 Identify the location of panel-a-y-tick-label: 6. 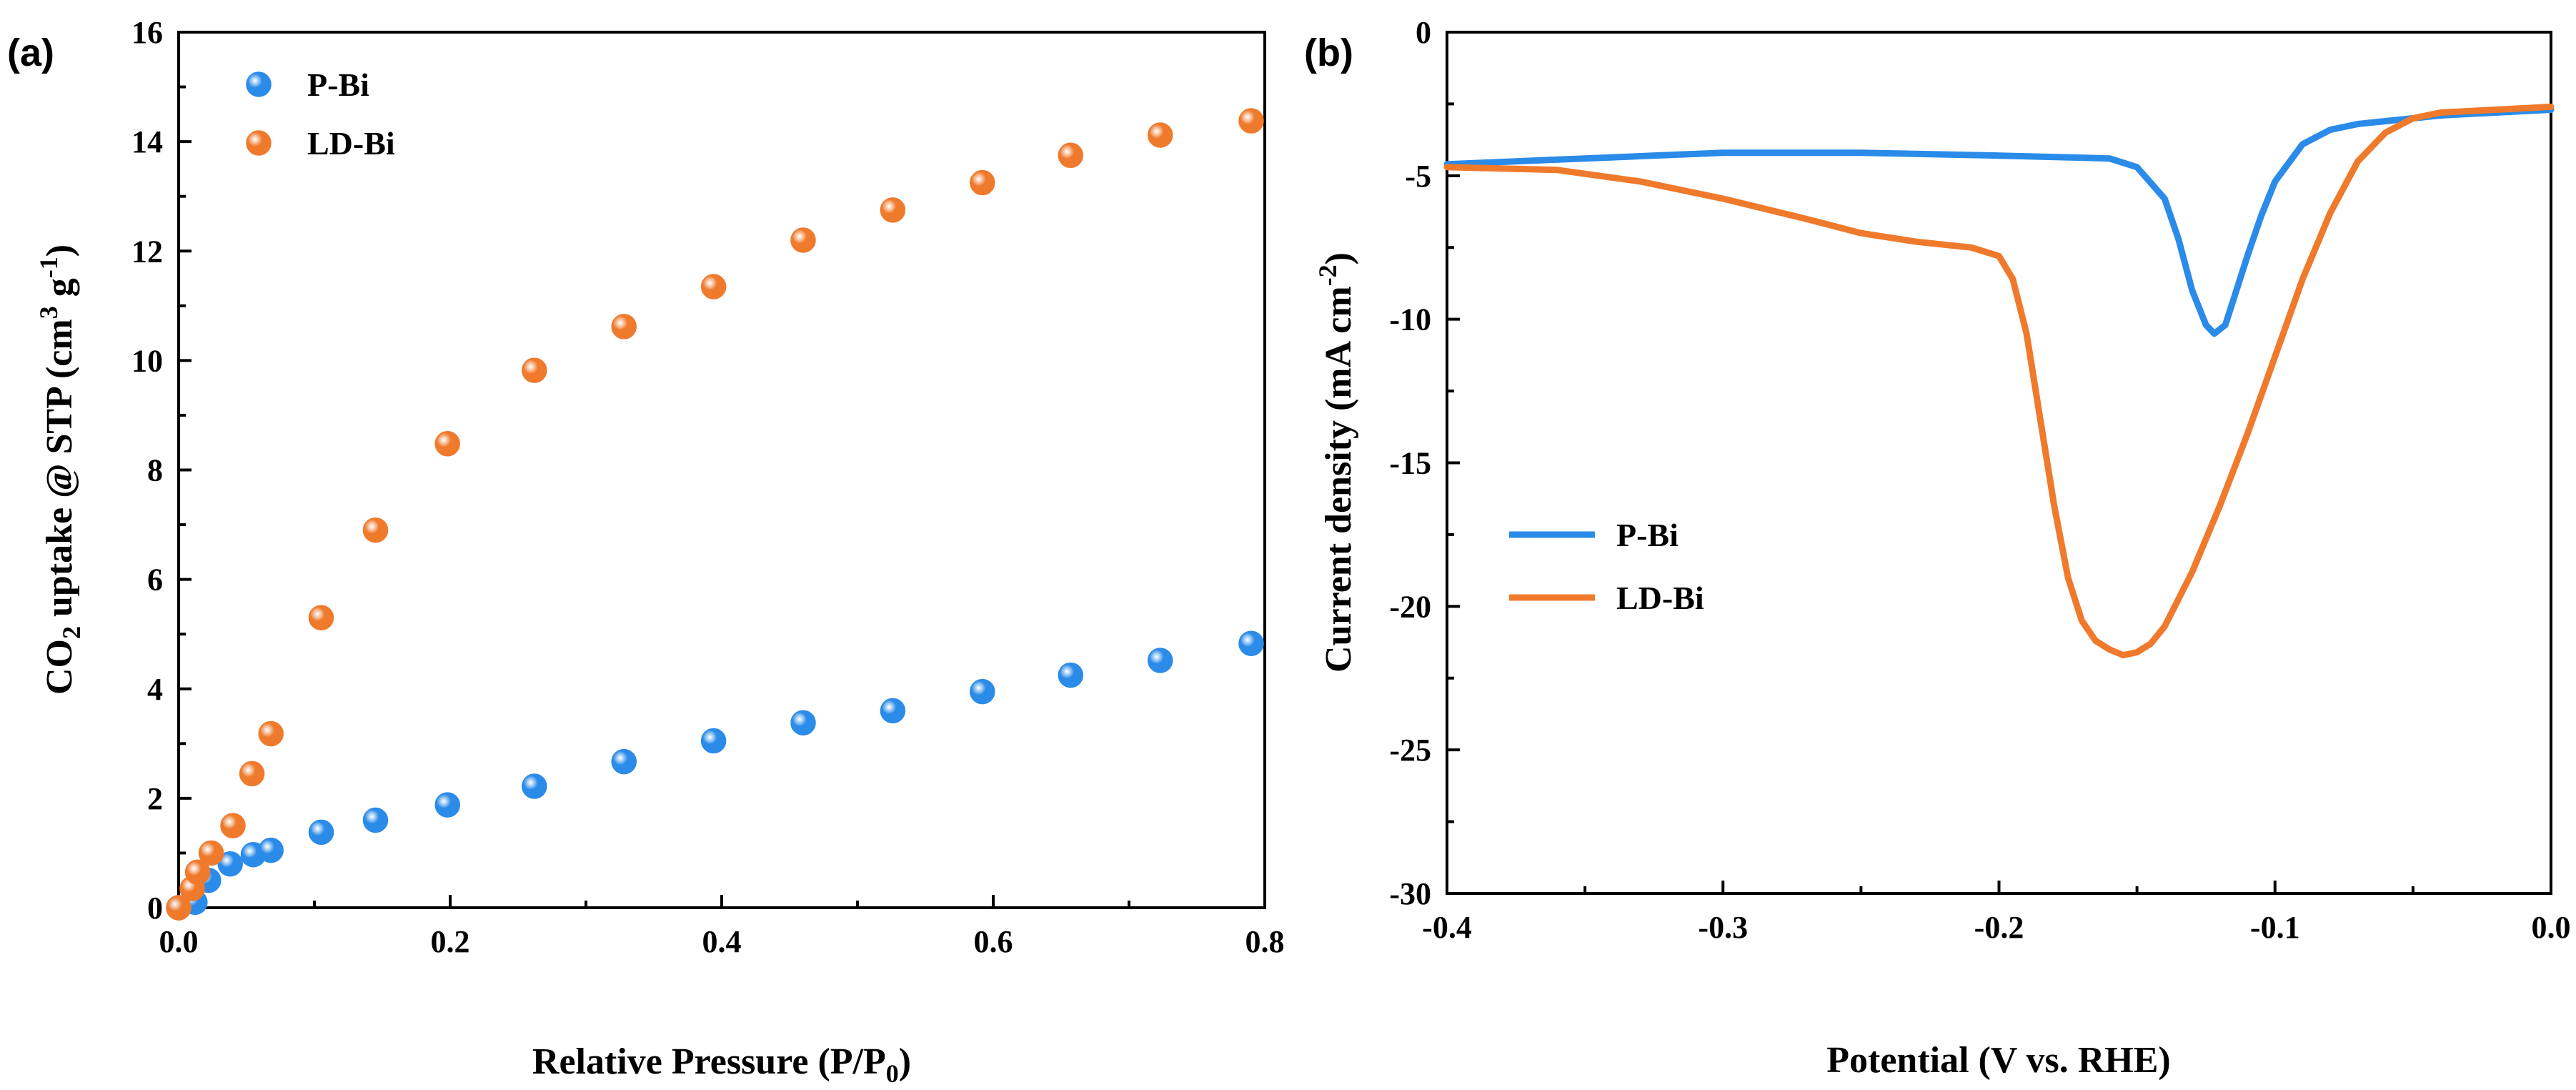
(155, 580).